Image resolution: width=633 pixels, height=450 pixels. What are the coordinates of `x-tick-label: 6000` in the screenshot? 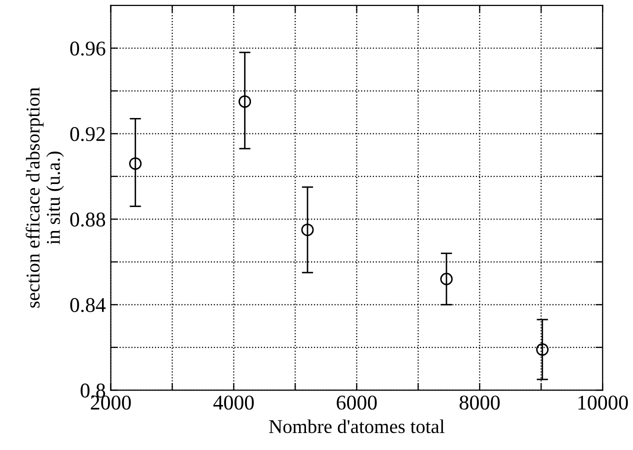 It's located at (356, 403).